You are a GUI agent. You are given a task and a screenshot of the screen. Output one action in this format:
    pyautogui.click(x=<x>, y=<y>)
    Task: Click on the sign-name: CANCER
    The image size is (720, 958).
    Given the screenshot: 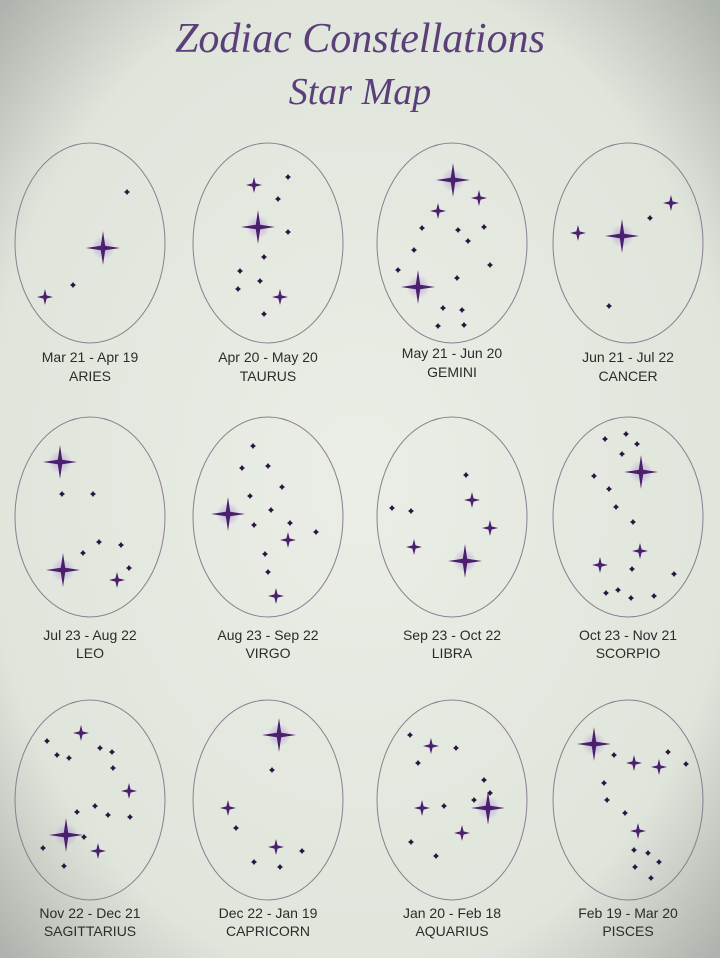 What is the action you would take?
    pyautogui.click(x=627, y=376)
    